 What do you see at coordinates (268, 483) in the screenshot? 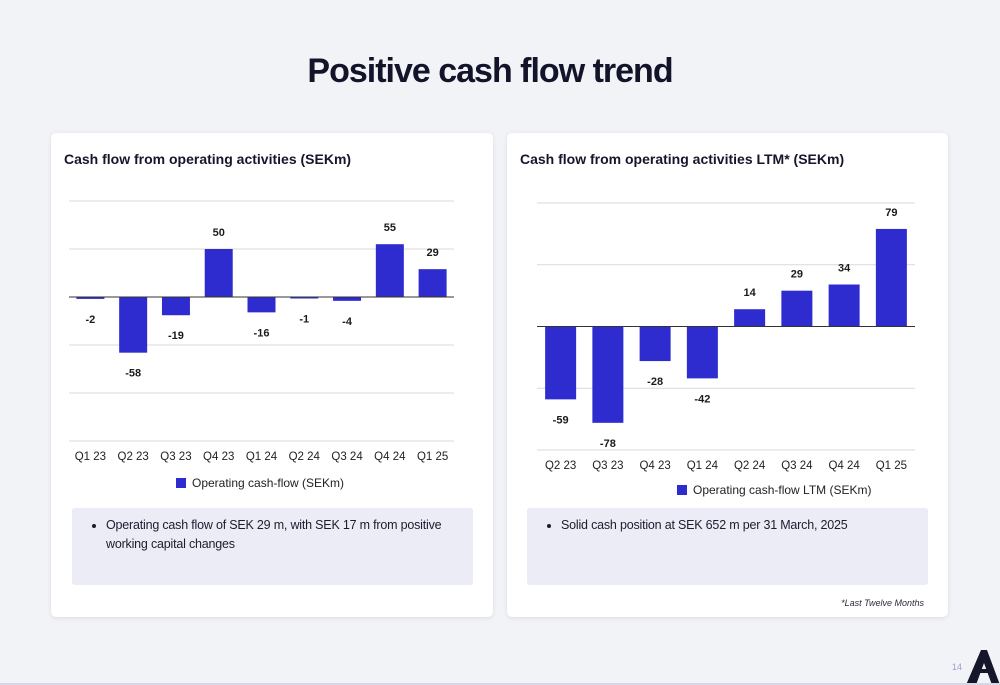
I see `legend-label: Operating cash-flow (SEKm)` at bounding box center [268, 483].